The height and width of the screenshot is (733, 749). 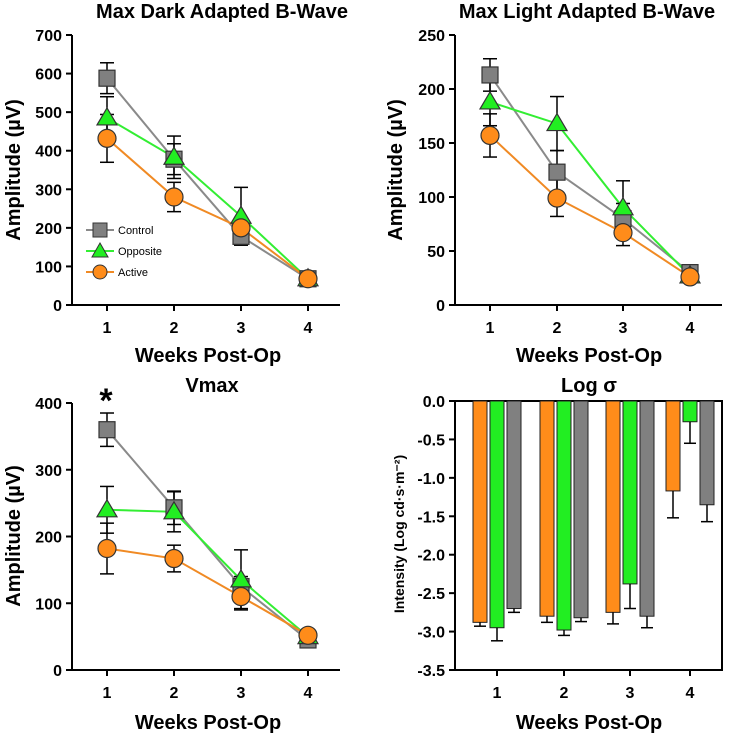 I want to click on legend-label-control: Control, so click(x=135, y=231).